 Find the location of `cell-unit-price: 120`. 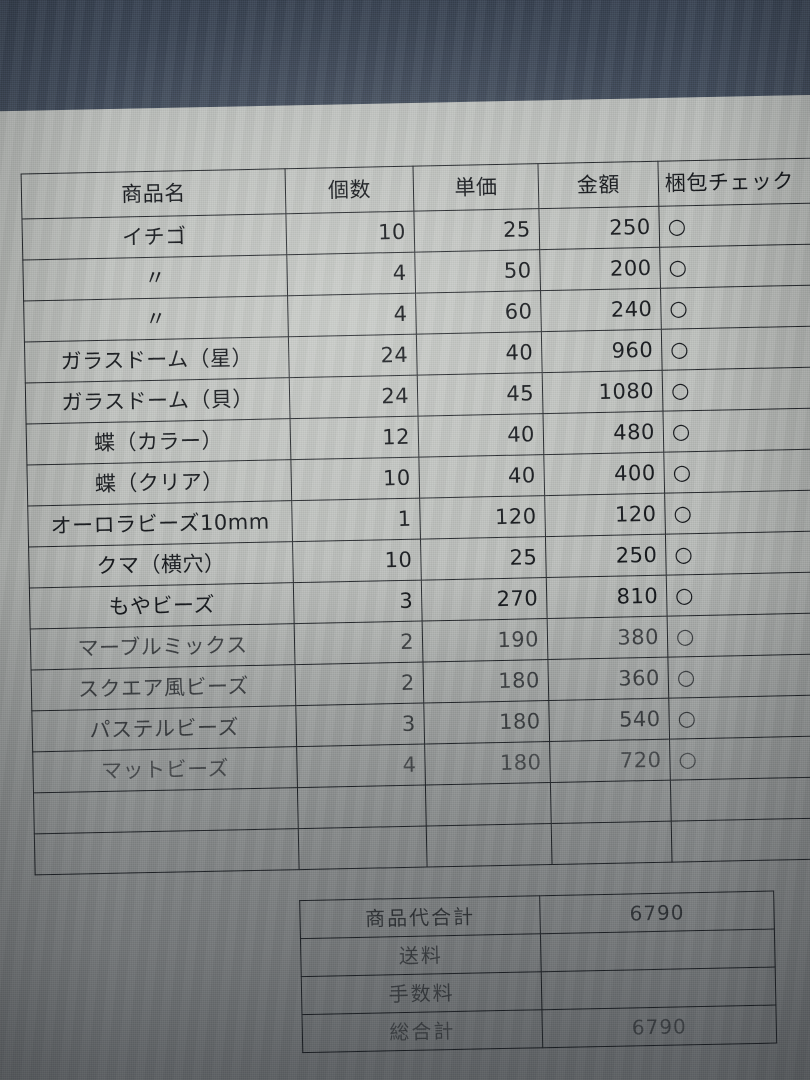

cell-unit-price: 120 is located at coordinates (482, 517).